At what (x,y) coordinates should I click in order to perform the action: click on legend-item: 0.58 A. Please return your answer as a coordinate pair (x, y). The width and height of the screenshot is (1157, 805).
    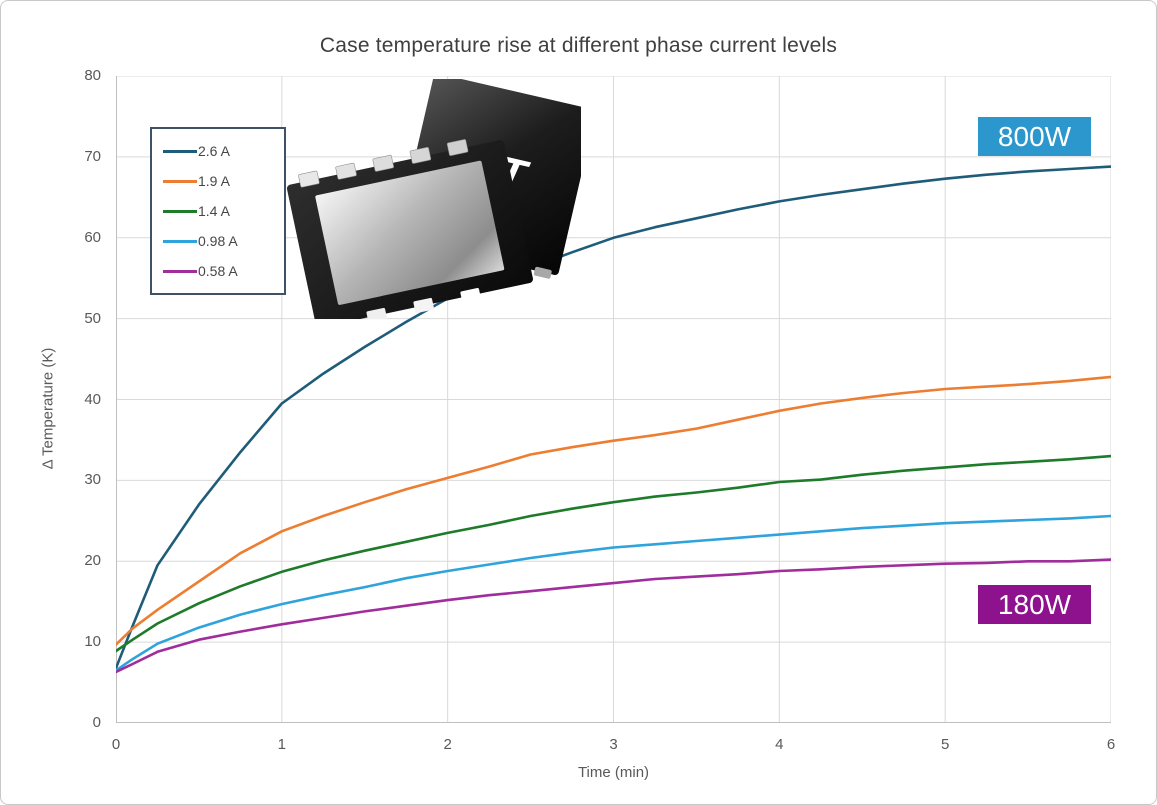
    Looking at the image, I should click on (223, 271).